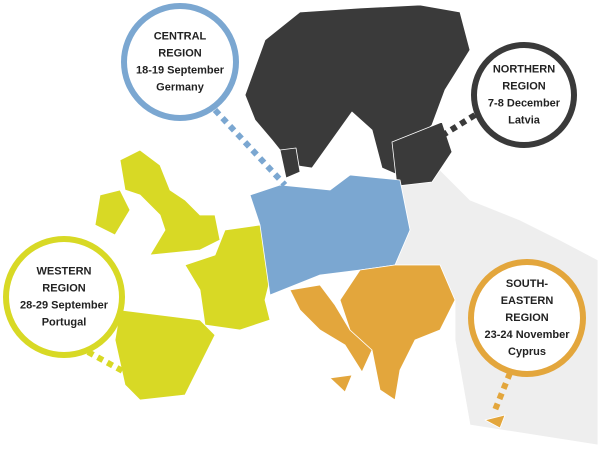 The image size is (600, 455). I want to click on denmark, so click(290, 163).